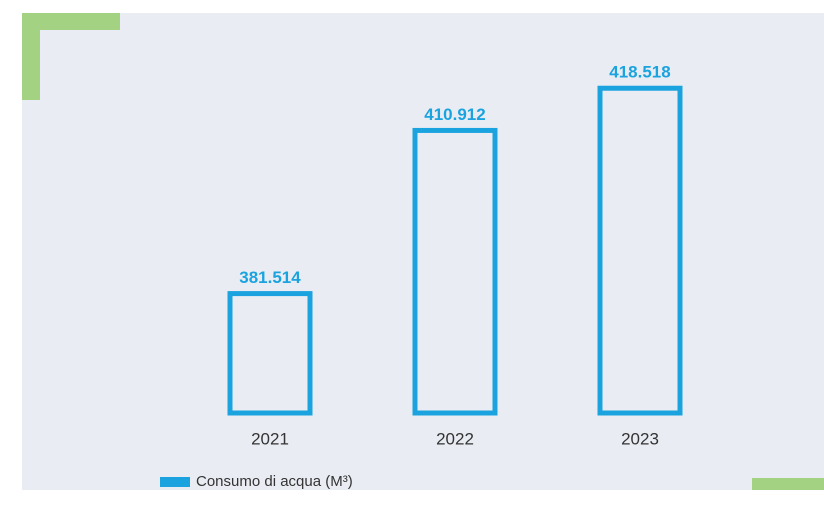 This screenshot has height=518, width=824. I want to click on x-tick-label: 2021, so click(270, 438).